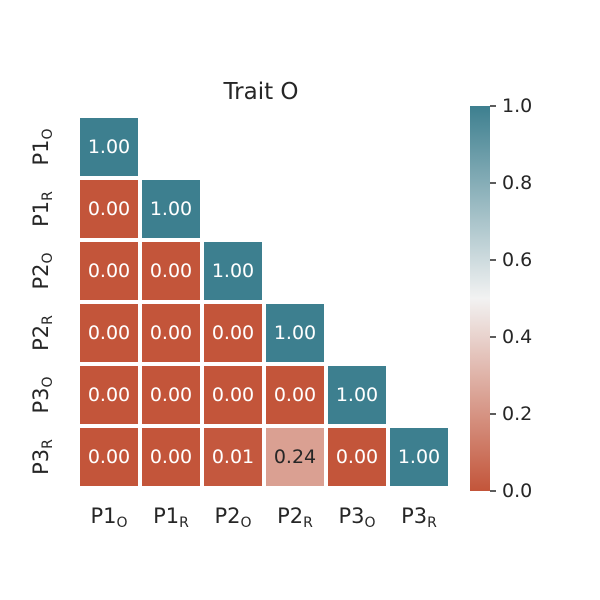 The height and width of the screenshot is (600, 600). What do you see at coordinates (480, 298) in the screenshot?
I see `colorbar-gradient` at bounding box center [480, 298].